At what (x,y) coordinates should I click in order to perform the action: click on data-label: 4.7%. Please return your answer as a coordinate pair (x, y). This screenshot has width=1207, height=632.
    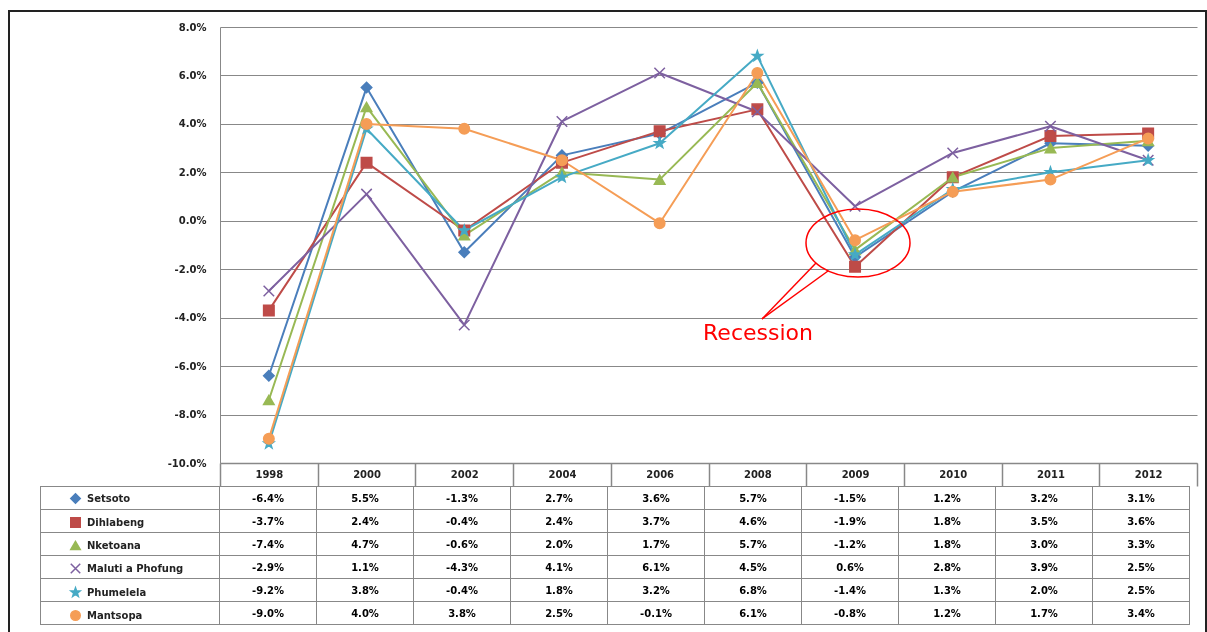
    Looking at the image, I should click on (365, 544).